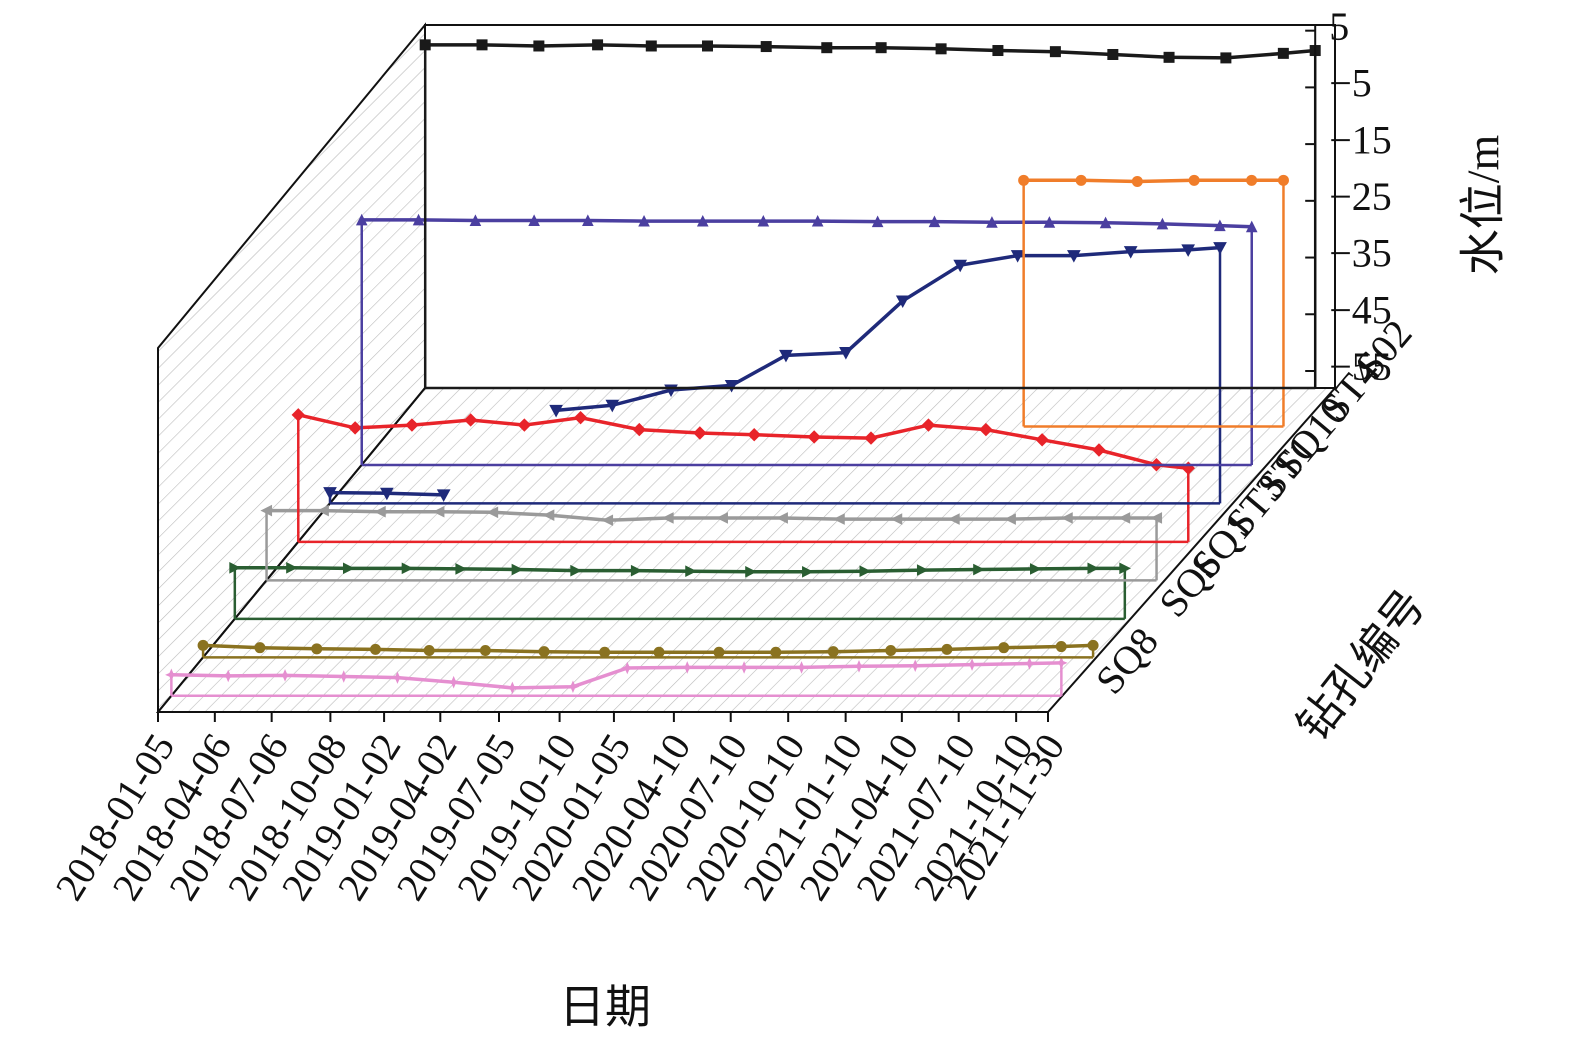  Describe the element at coordinates (1350, 83) in the screenshot. I see `y-tick-label: −5` at that location.